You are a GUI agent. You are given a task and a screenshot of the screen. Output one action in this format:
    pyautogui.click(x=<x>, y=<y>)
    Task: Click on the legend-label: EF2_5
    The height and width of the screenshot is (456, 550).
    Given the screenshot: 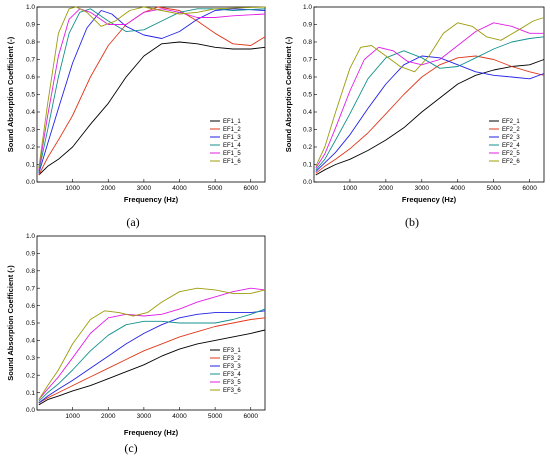 What is the action you would take?
    pyautogui.click(x=511, y=154)
    